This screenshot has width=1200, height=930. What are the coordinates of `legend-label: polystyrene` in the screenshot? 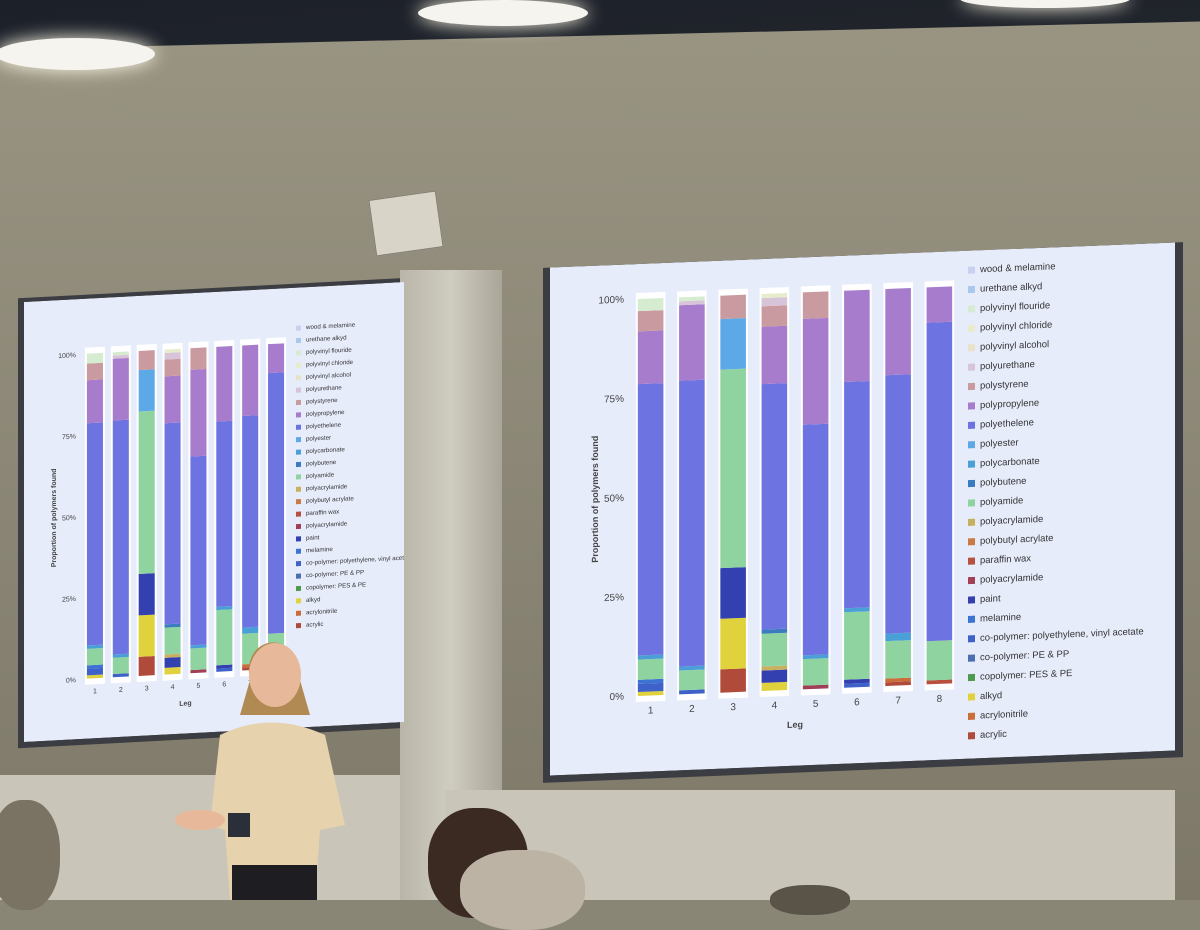 It's located at (1004, 385).